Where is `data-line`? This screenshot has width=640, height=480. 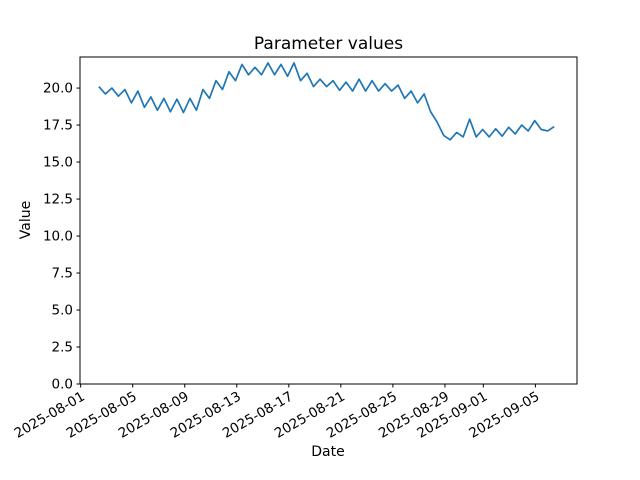
data-line is located at coordinates (326, 101).